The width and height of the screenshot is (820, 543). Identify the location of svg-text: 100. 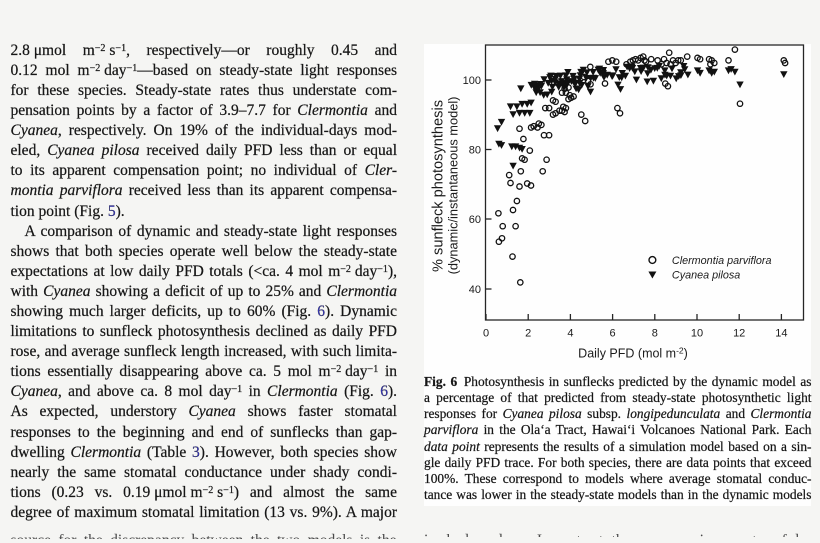
(472, 81).